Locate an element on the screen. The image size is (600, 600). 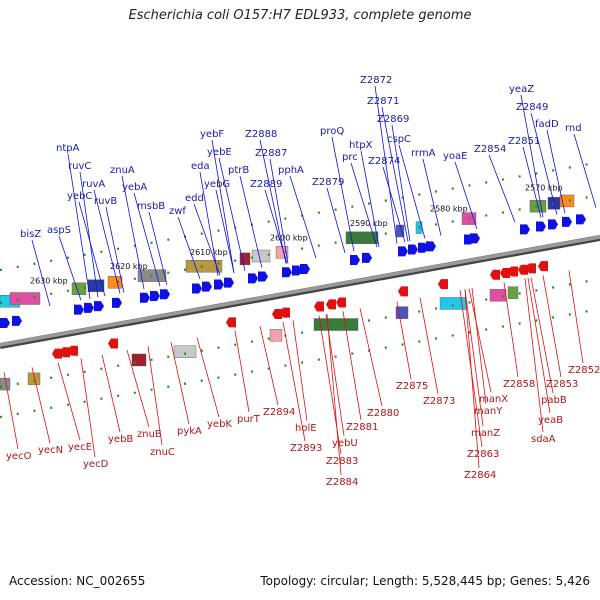
gene-label-Z2854: Z2854 is located at coordinates (490, 149).